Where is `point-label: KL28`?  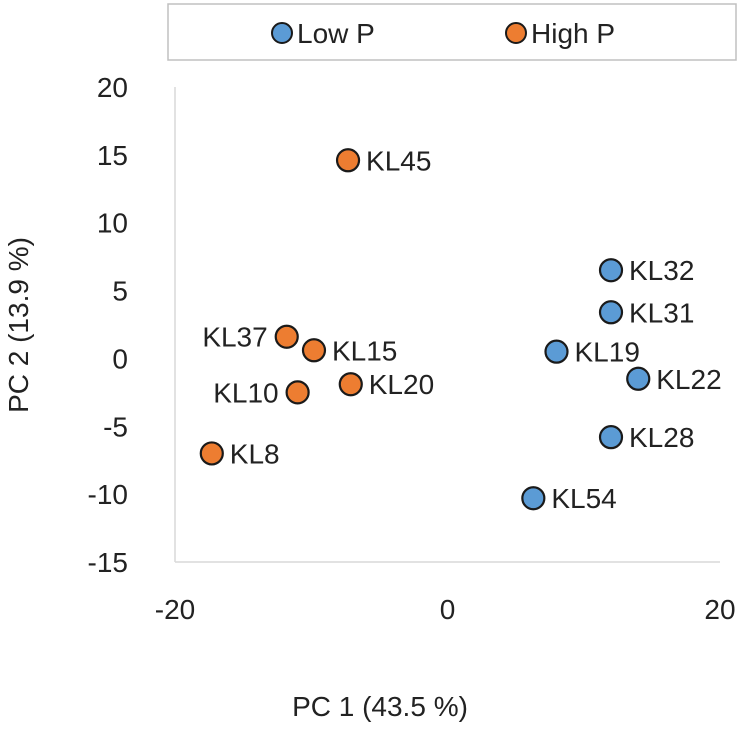
point-label: KL28 is located at coordinates (661, 437).